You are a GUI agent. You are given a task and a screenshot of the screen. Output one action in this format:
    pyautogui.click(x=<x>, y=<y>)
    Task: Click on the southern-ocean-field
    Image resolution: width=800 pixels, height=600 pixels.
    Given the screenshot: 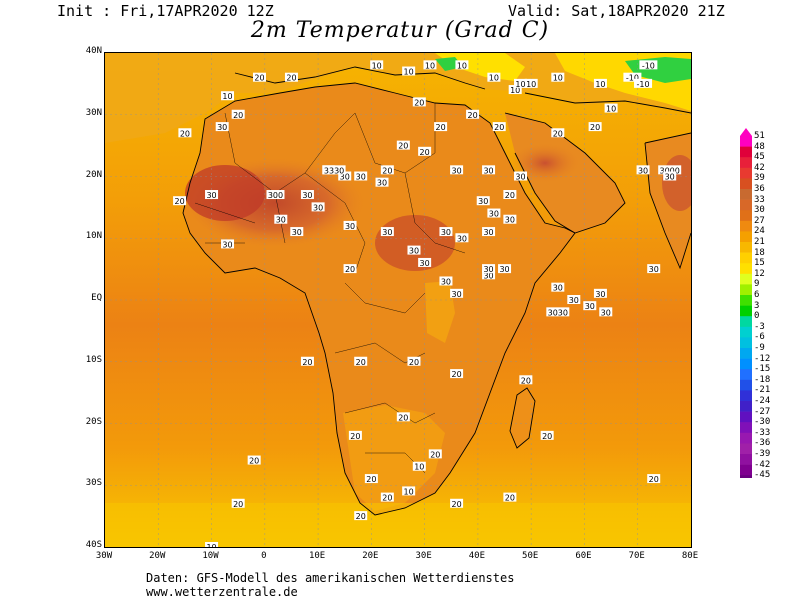 What is the action you would take?
    pyautogui.click(x=398, y=525)
    